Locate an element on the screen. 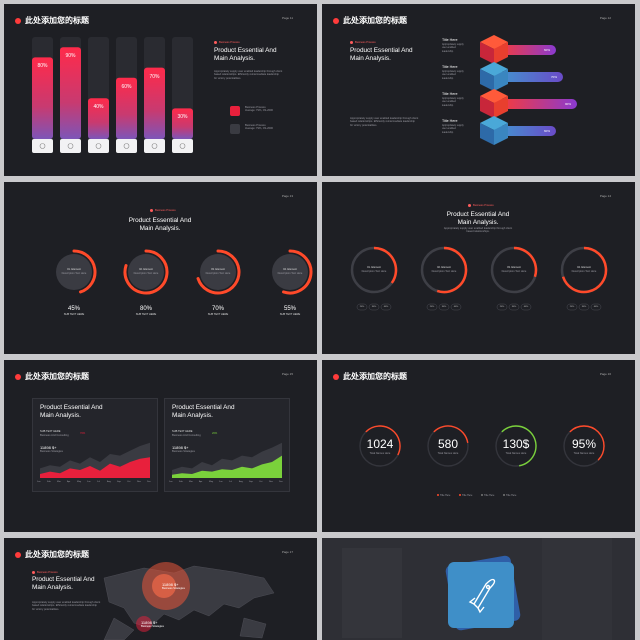 This screenshot has width=640, height=640. legend-label: Title Here is located at coordinates (467, 495).